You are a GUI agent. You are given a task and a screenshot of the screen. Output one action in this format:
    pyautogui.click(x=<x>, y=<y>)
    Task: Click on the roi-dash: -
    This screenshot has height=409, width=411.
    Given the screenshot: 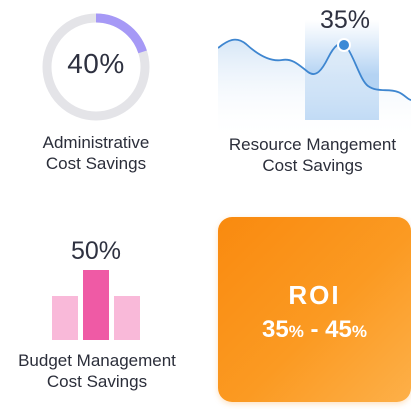 What is the action you would take?
    pyautogui.click(x=314, y=329)
    